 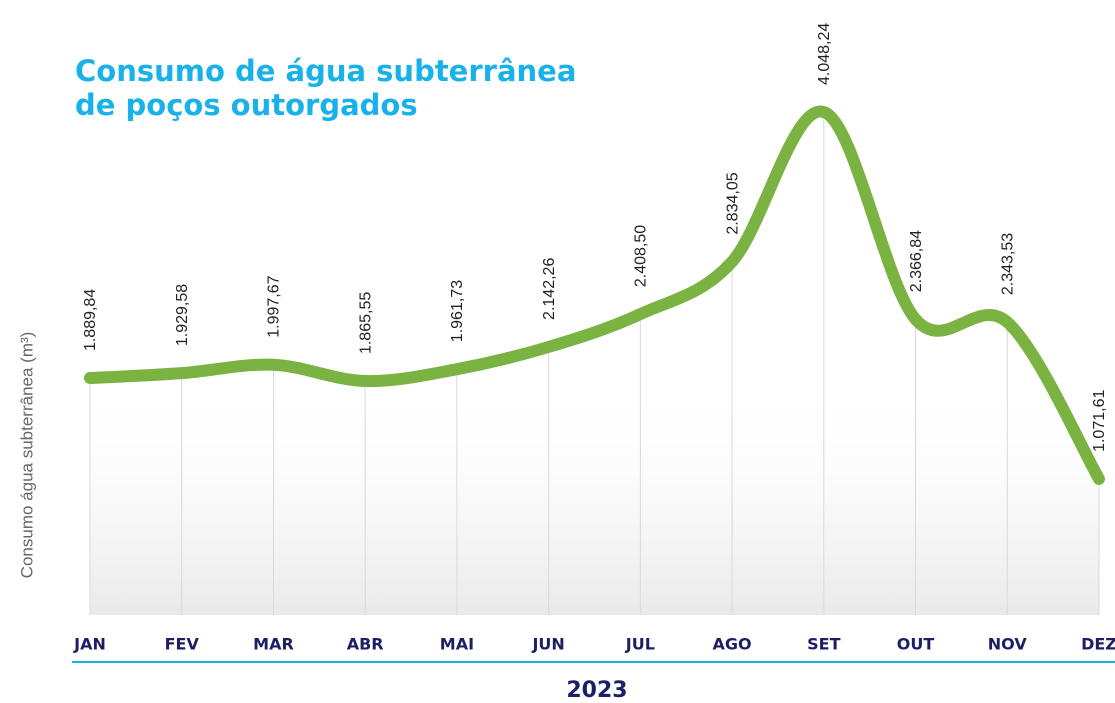 I want to click on x-tick-label: AGO, so click(x=732, y=644).